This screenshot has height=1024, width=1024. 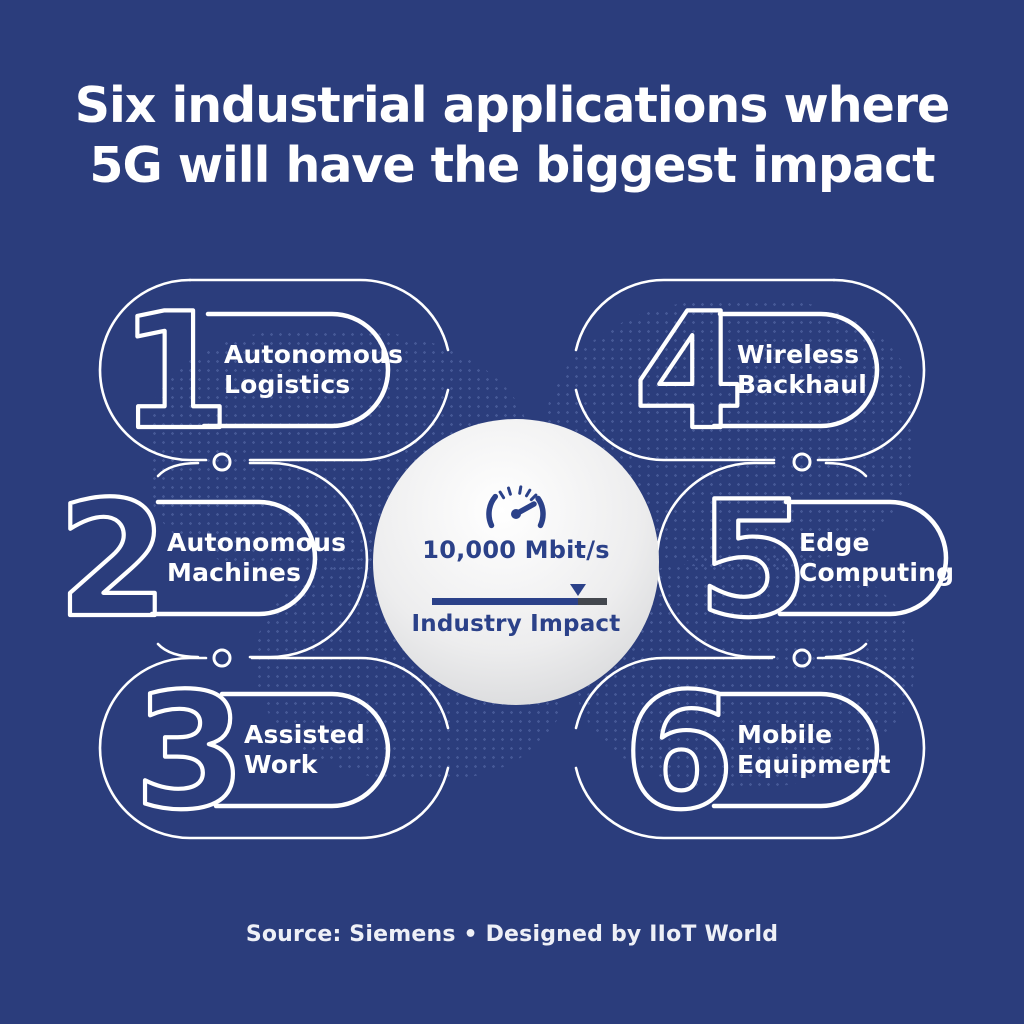 I want to click on item-3-label: Assisted Work, so click(x=304, y=750).